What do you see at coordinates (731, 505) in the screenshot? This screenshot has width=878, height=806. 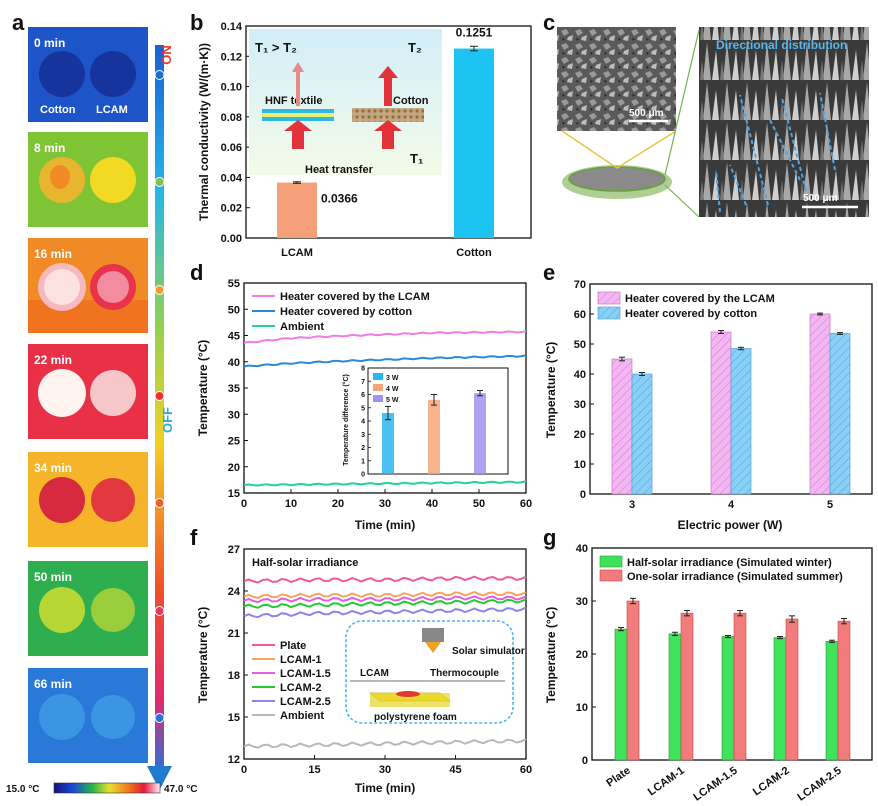 I see `x-tick-label: 4` at bounding box center [731, 505].